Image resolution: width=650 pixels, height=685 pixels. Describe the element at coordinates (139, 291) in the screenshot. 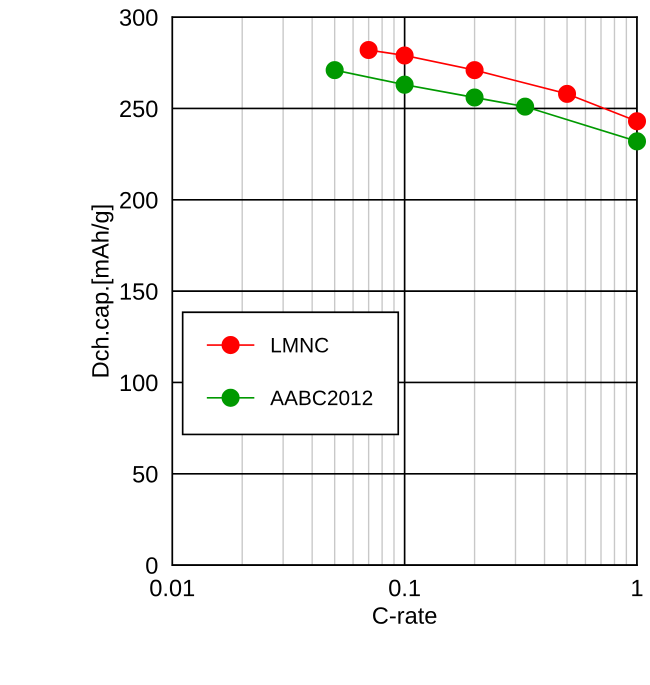

I see `y-tick-label: 150` at that location.